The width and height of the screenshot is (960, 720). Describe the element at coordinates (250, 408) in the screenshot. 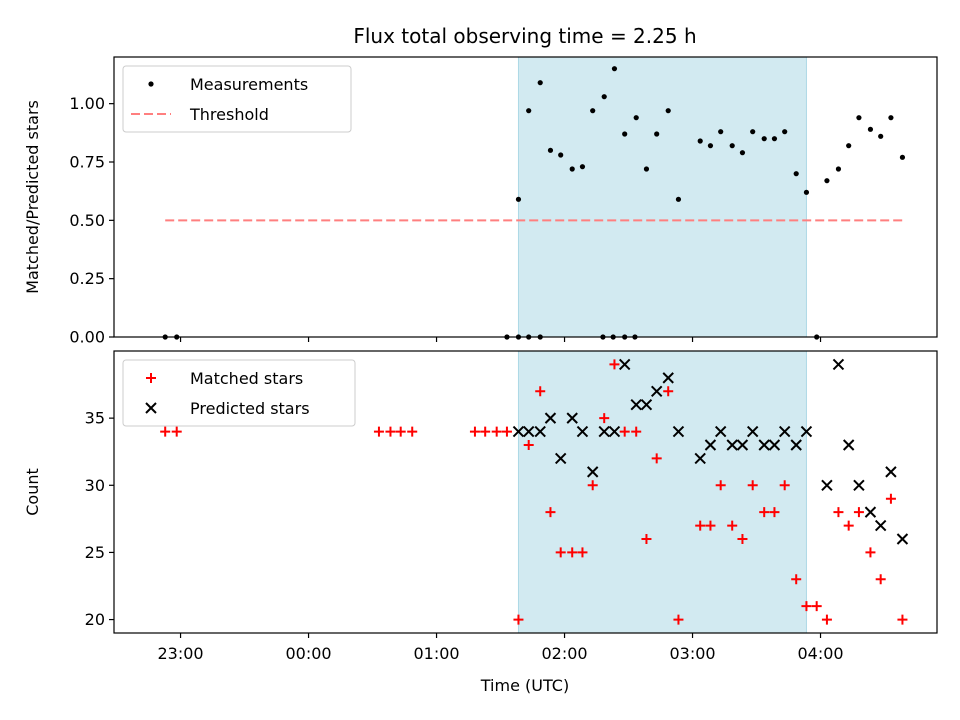

I see `legend-predicted-stars-label: Predicted stars` at that location.